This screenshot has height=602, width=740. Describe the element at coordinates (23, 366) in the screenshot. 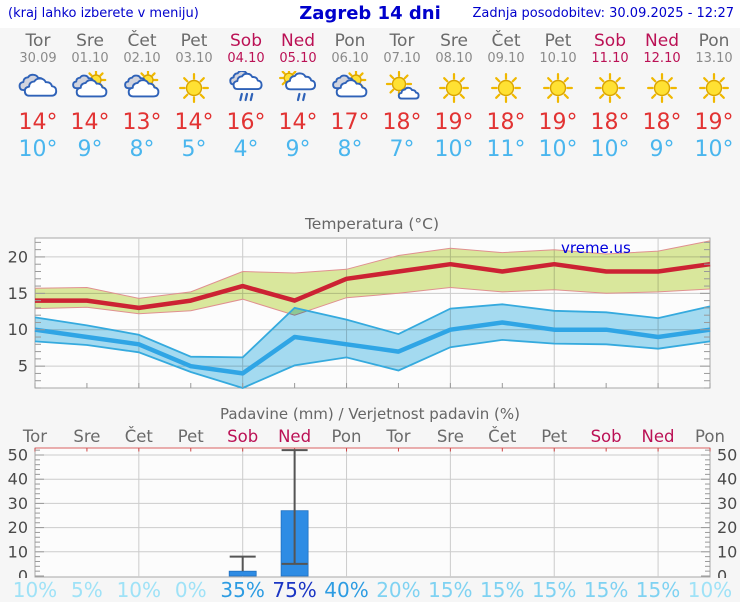

I see `svg-text: 5` at that location.